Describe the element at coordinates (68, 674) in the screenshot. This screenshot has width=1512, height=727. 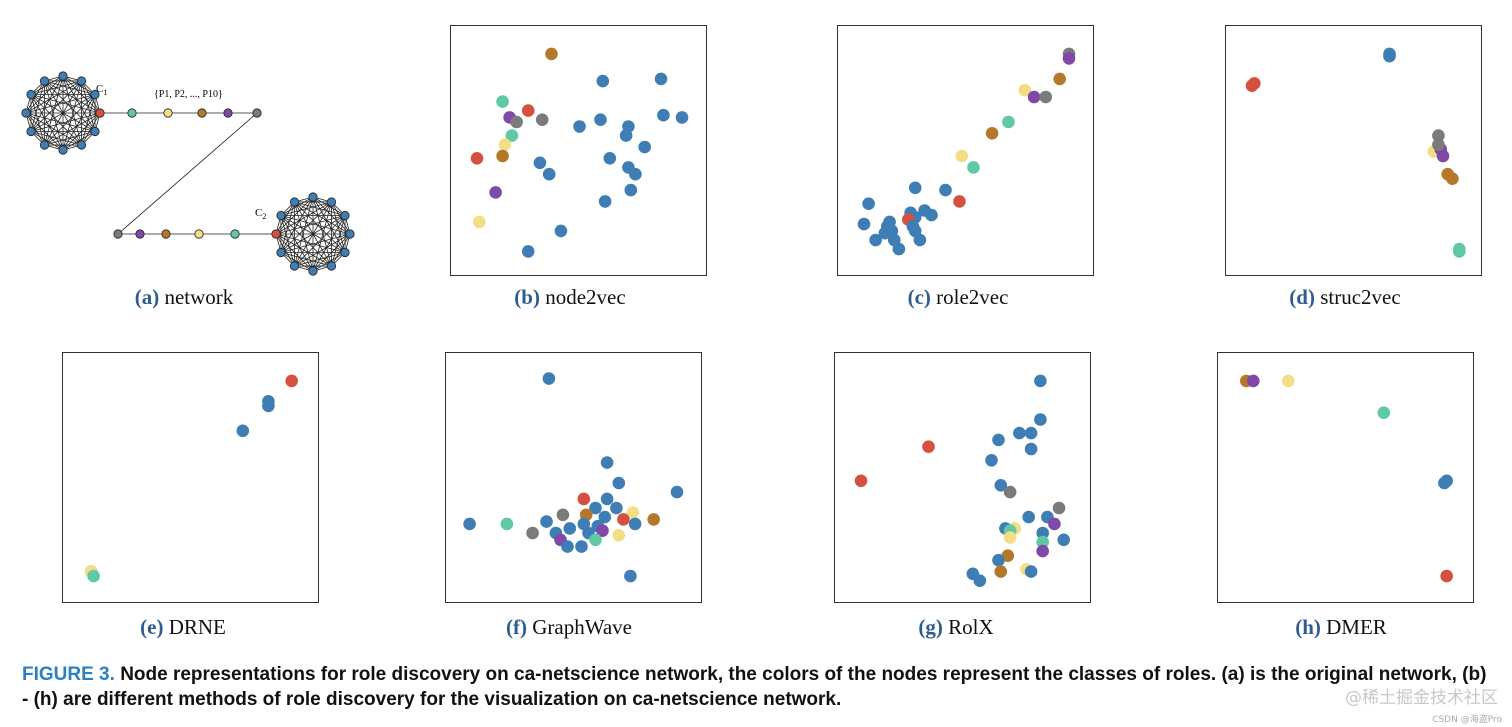
I see `figure-label: FIGURE 3.` at that location.